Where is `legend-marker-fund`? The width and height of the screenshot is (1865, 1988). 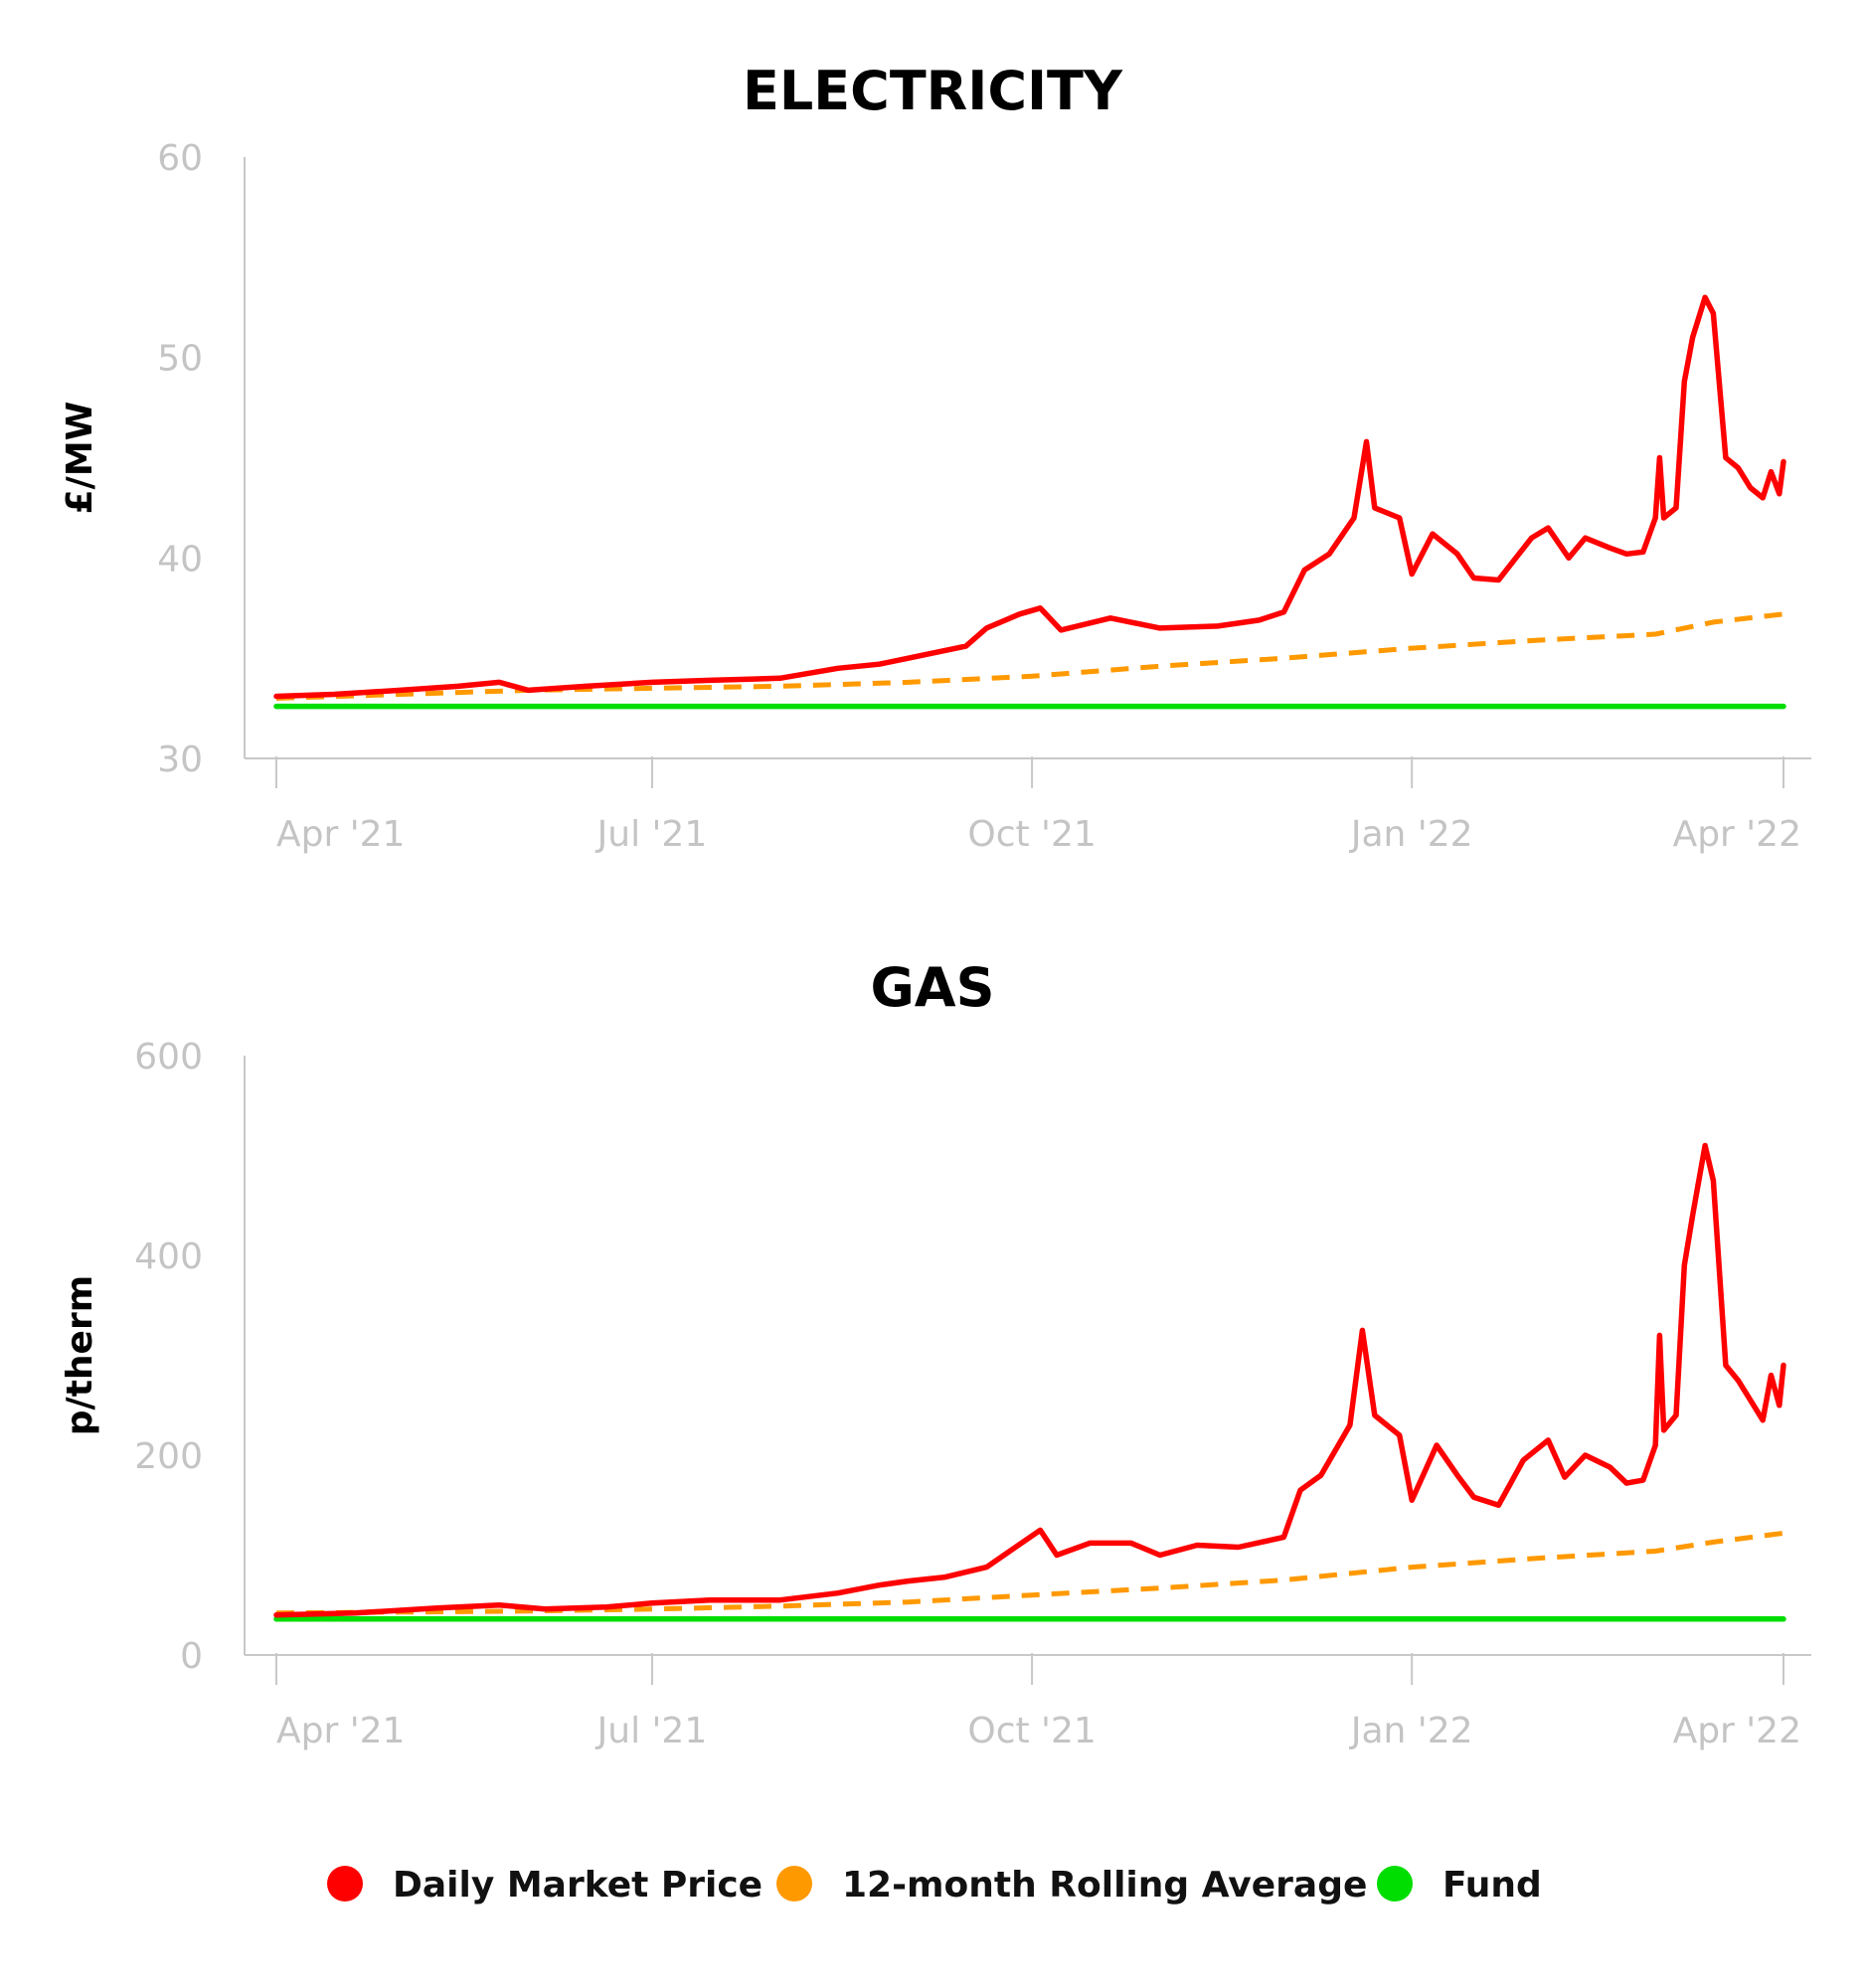
legend-marker-fund is located at coordinates (1395, 1884).